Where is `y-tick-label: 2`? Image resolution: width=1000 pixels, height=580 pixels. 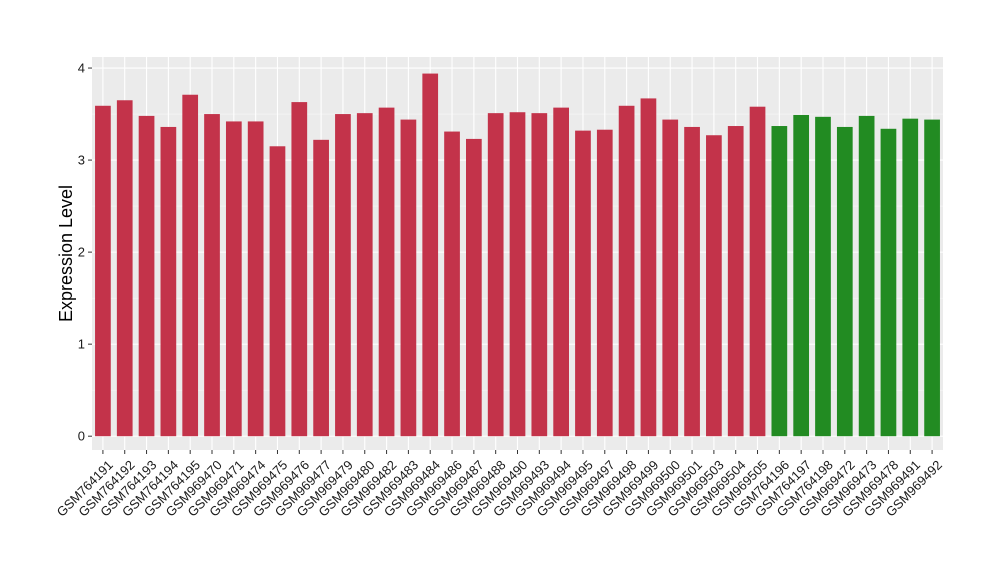 y-tick-label: 2 is located at coordinates (81, 252).